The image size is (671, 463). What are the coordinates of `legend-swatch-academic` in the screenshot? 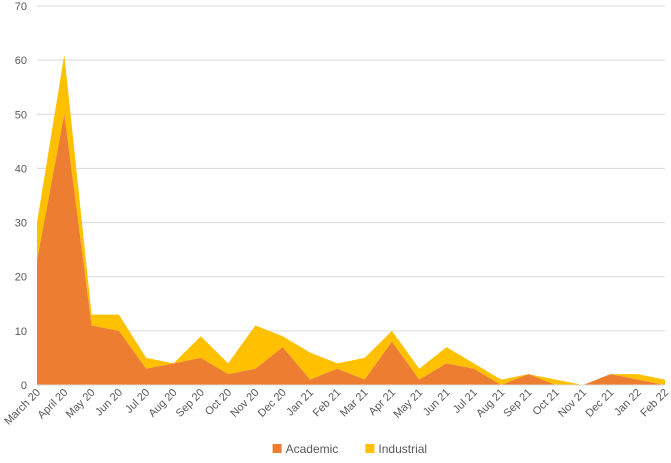 It's located at (277, 448).